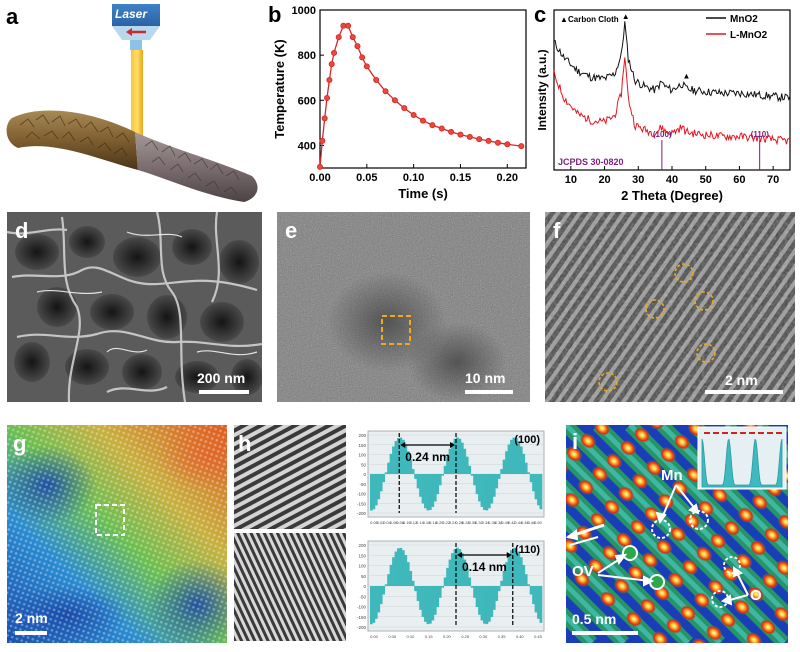 Image resolution: width=800 pixels, height=652 pixels. Describe the element at coordinates (136, 15) in the screenshot. I see `laser-head` at that location.